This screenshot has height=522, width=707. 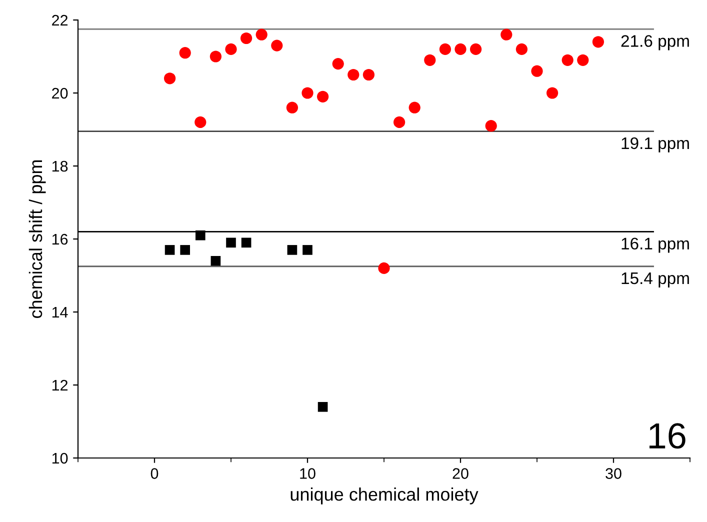 What do you see at coordinates (668, 436) in the screenshot?
I see `annotation: 16` at bounding box center [668, 436].